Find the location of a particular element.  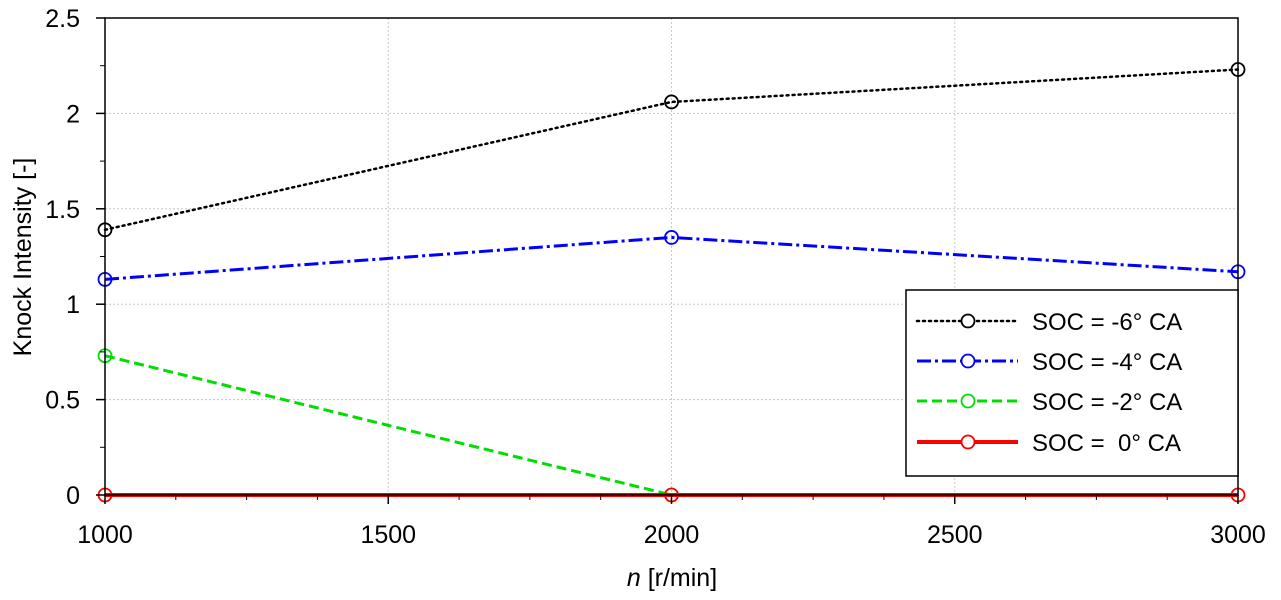

x-axis-title: n [r/min] is located at coordinates (672, 578).